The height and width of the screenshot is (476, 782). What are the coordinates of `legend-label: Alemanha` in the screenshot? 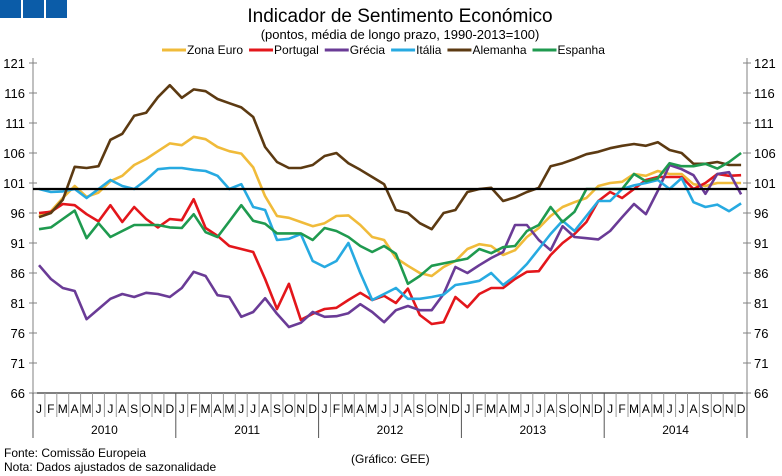 It's located at (499, 50).